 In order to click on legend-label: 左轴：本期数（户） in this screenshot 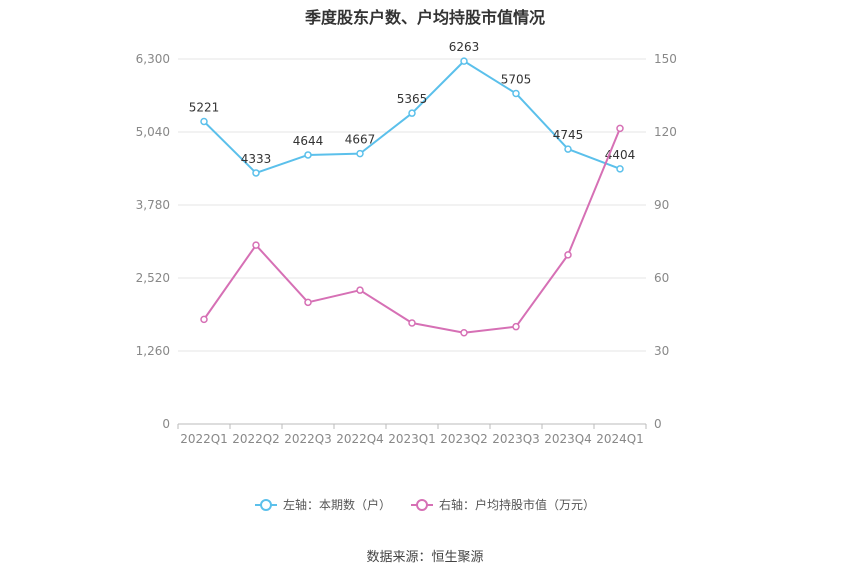, I will do `click(336, 505)`.